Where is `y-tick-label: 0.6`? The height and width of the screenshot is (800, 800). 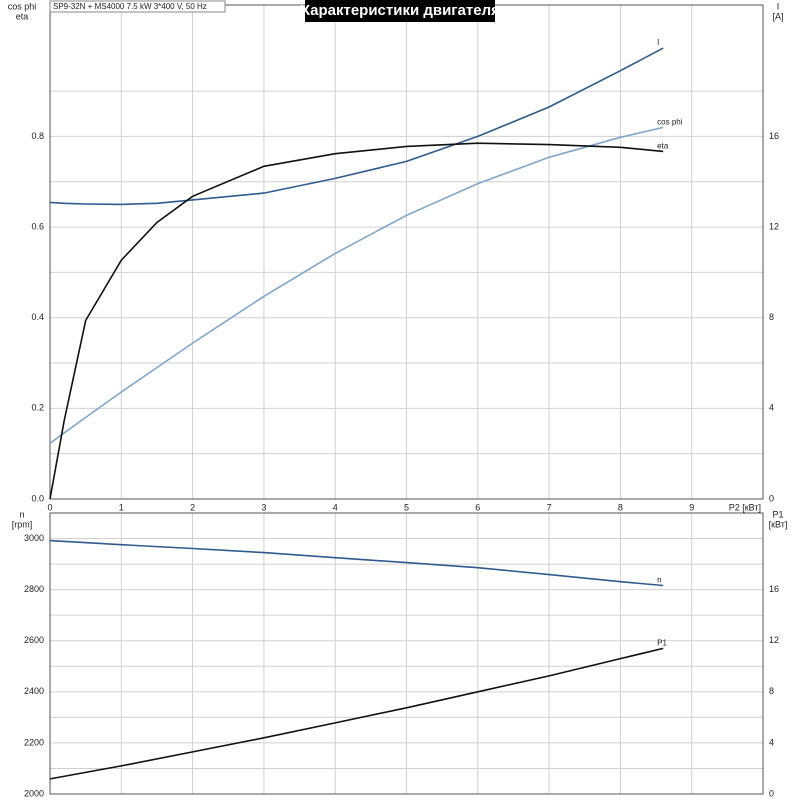 y-tick-label: 0.6 is located at coordinates (37, 226).